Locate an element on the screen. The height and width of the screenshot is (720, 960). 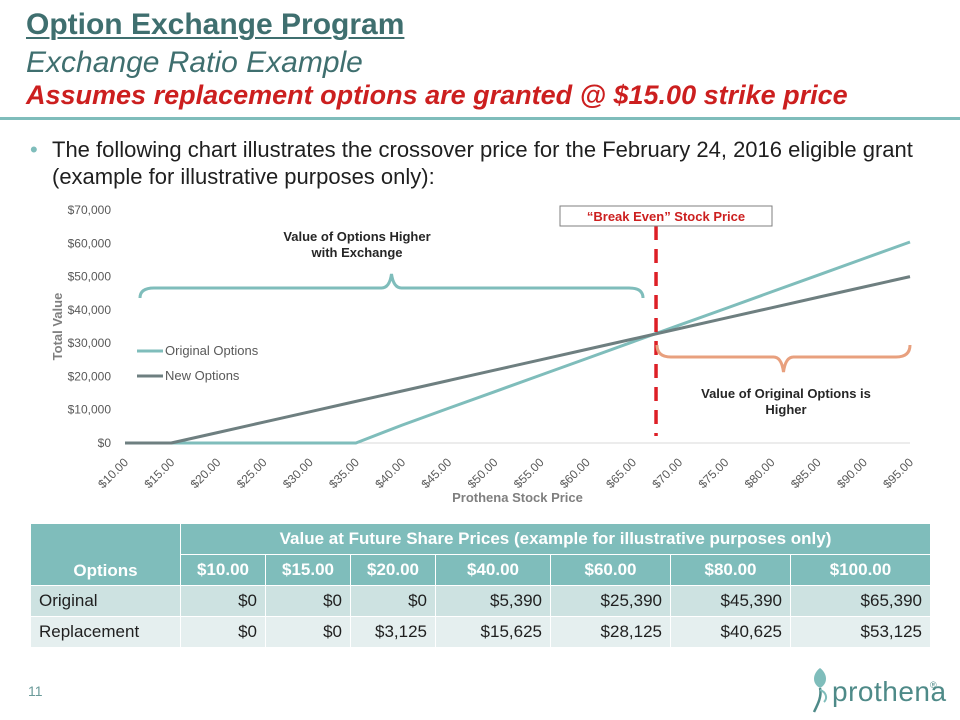
x-axis-title: Prothena Stock Price is located at coordinates (517, 497).